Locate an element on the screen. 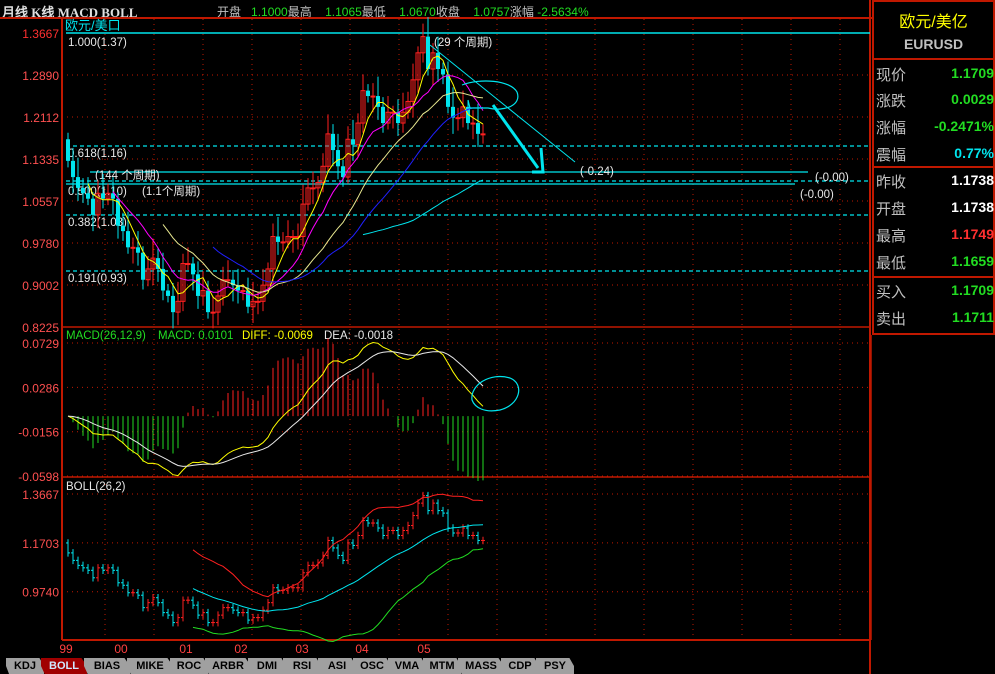  tab-cdp: CDP is located at coordinates (520, 666).